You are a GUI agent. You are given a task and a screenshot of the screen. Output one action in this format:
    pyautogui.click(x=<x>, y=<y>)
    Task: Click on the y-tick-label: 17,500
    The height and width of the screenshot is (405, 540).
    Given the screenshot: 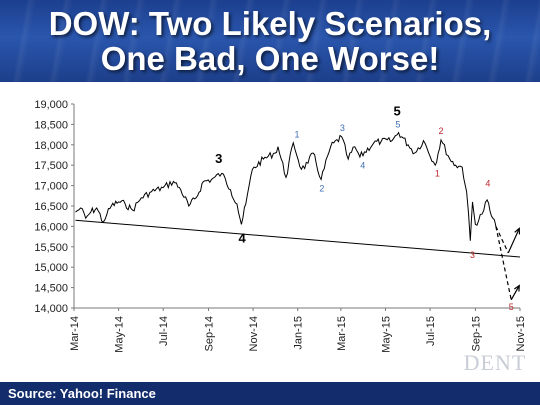 What is the action you would take?
    pyautogui.click(x=51, y=166)
    